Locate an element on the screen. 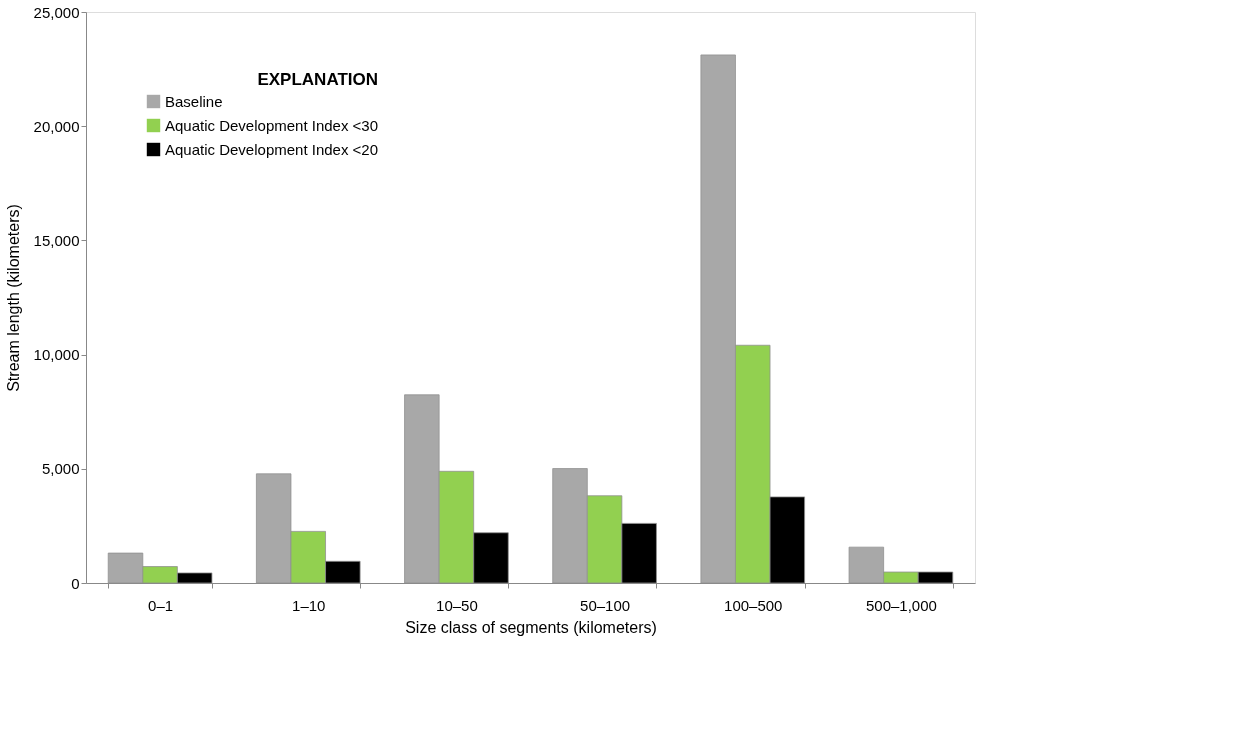 The width and height of the screenshot is (1239, 751). legend-label: Aquatic Development Index <30 is located at coordinates (272, 125).